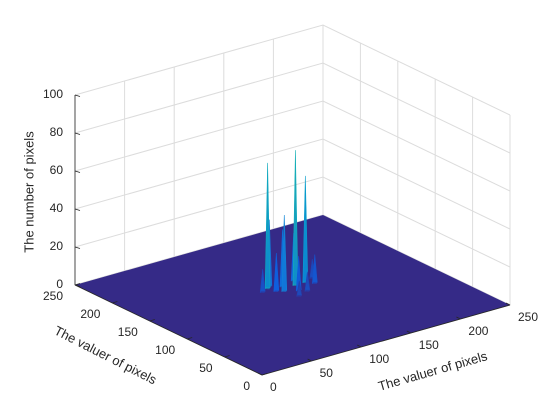  What do you see at coordinates (206, 368) in the screenshot?
I see `y-tick-label: 50` at bounding box center [206, 368].